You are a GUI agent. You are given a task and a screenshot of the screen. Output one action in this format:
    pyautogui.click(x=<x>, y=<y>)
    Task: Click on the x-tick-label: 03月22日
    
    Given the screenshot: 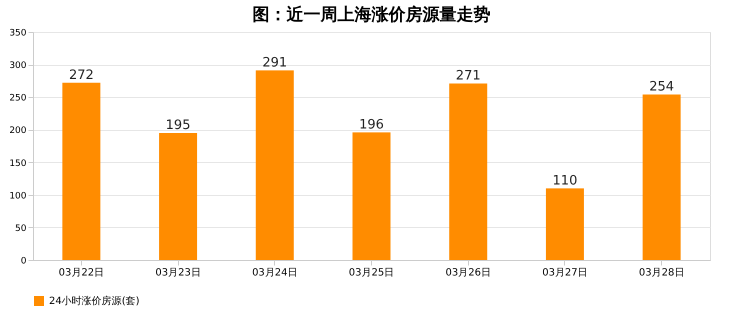 What is the action you would take?
    pyautogui.click(x=81, y=273)
    